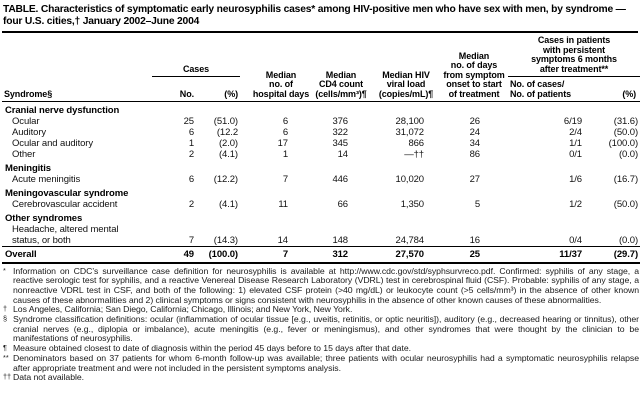 The image size is (640, 408). I want to click on overall-row: Overall 49 (100.0) 7 312 27,570 25 11/37 (29.7), so click(321, 254).